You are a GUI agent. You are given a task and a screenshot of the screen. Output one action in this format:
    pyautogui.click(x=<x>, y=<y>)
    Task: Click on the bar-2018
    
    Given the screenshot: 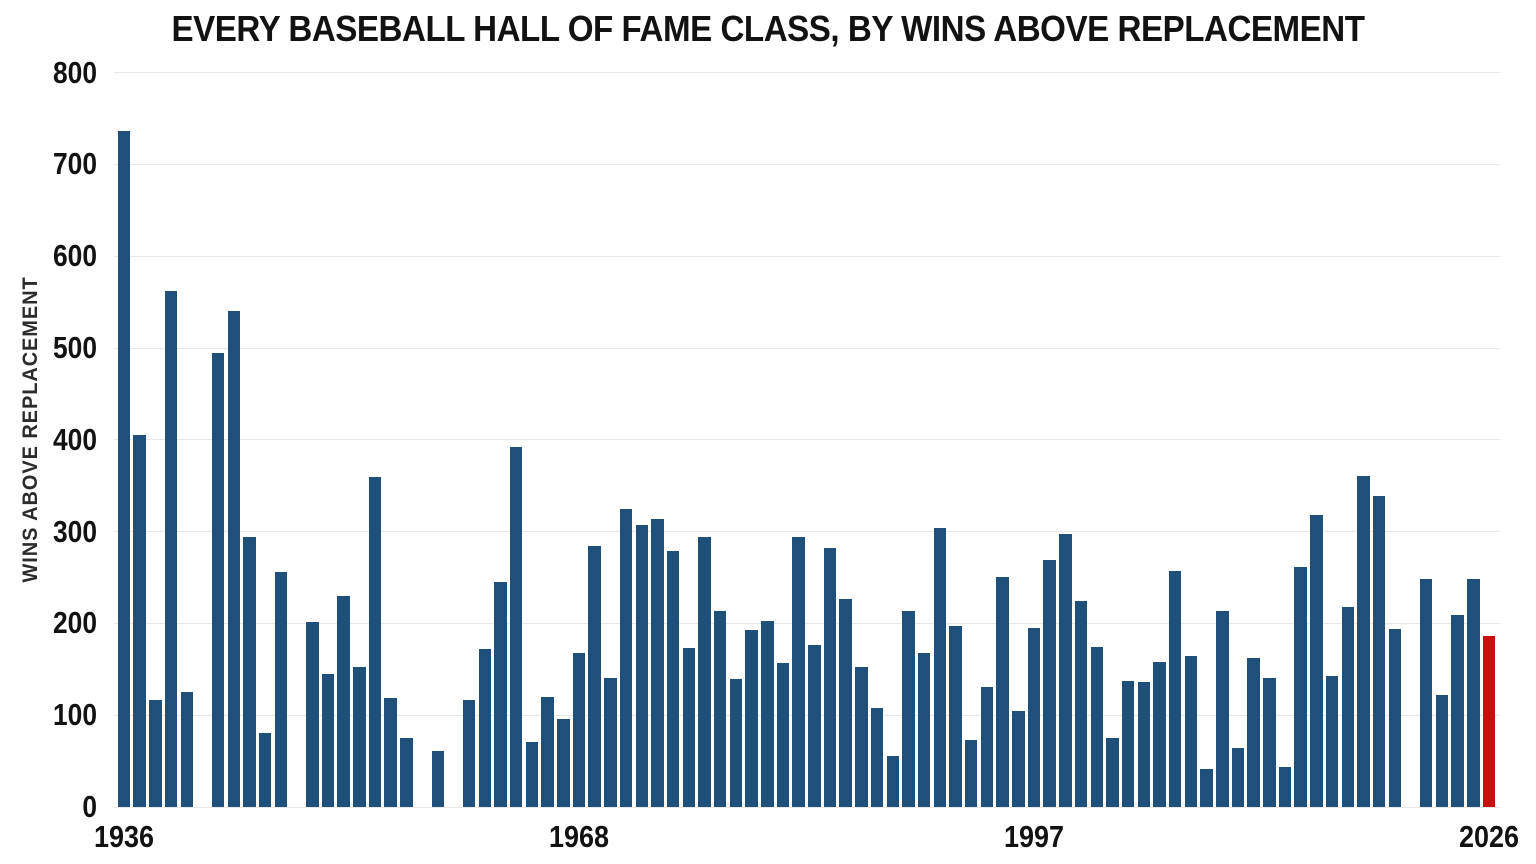 What is the action you would take?
    pyautogui.click(x=1363, y=641)
    